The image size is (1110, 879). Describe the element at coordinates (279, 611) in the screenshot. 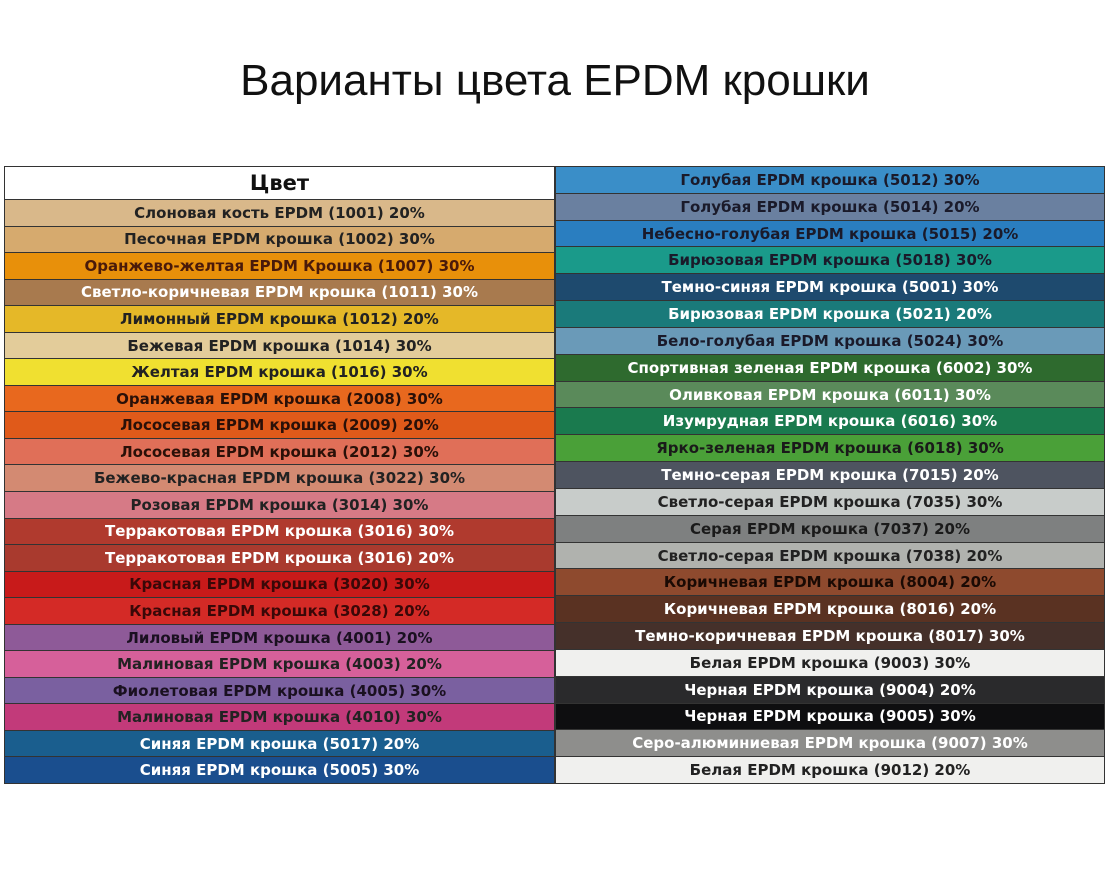

I see `color-row: Красная EPDM крошка (3028) 20%` at that location.